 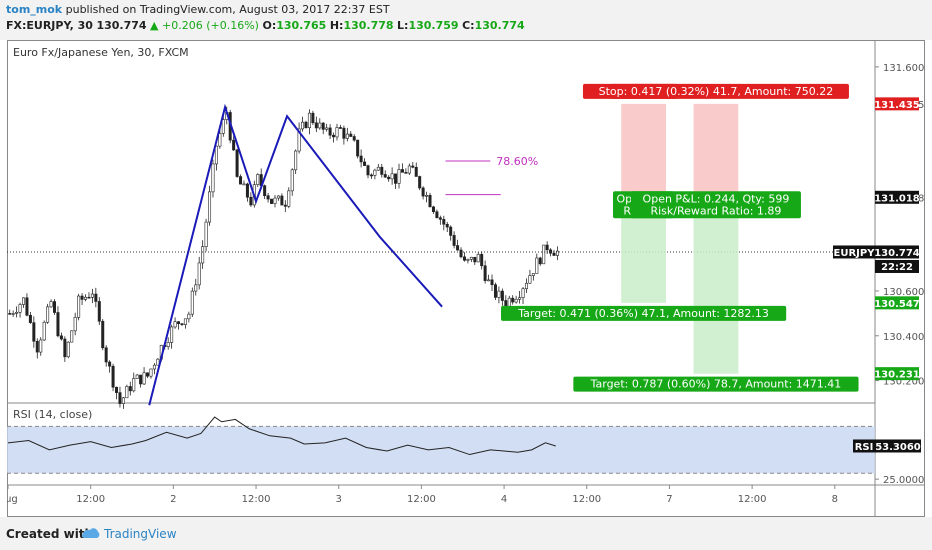 What do you see at coordinates (140, 534) in the screenshot?
I see `tradingview-brand: TradingView` at bounding box center [140, 534].